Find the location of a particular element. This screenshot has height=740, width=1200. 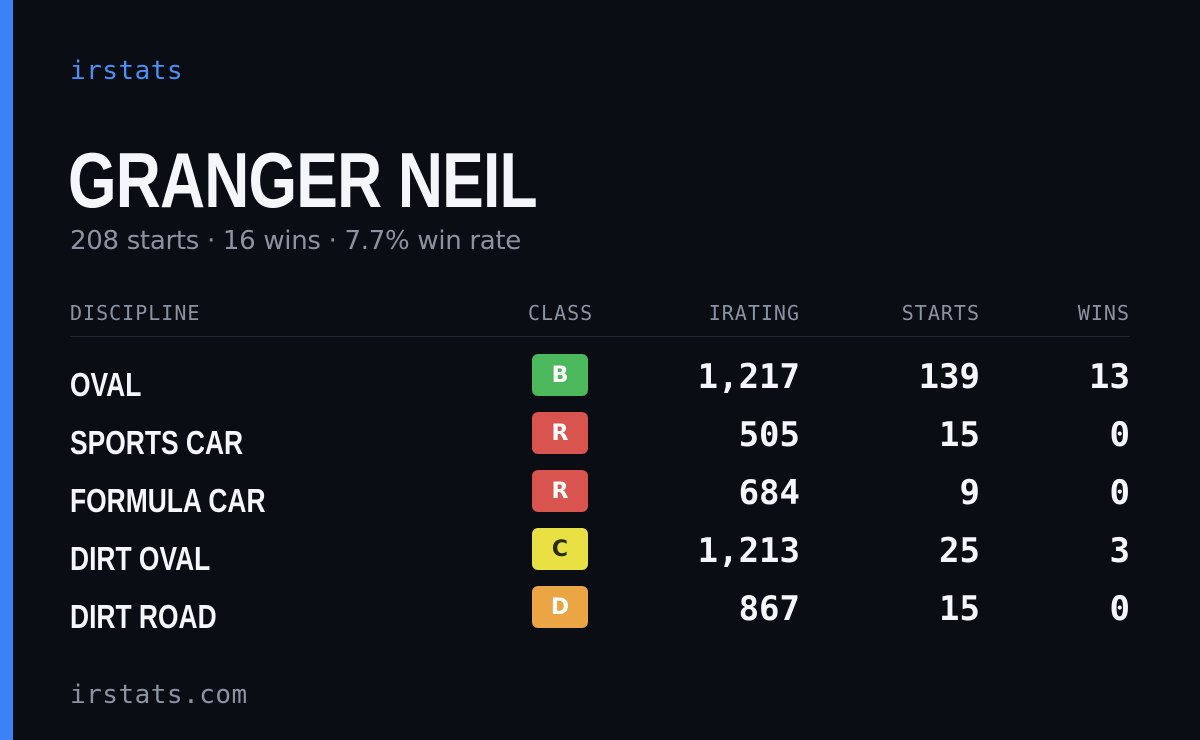

license-class-badge: C is located at coordinates (560, 549).